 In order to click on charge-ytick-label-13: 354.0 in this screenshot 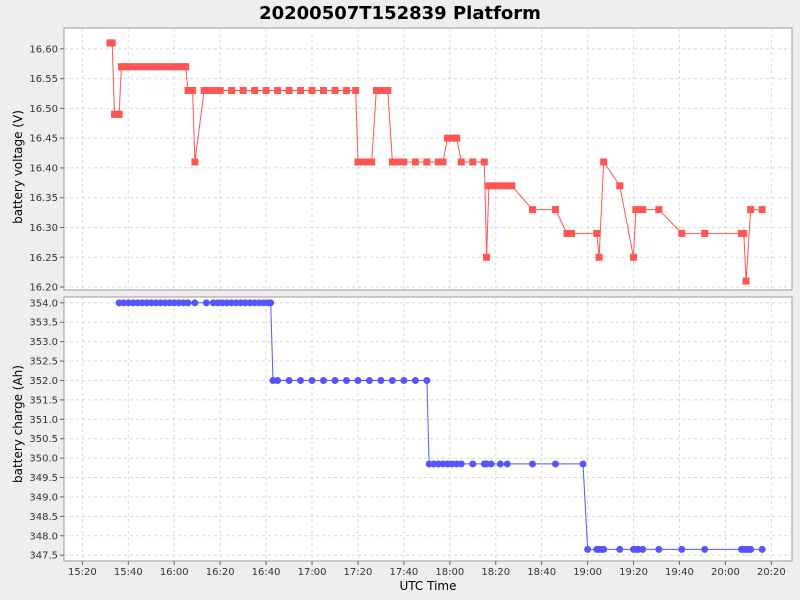, I will do `click(43, 303)`.